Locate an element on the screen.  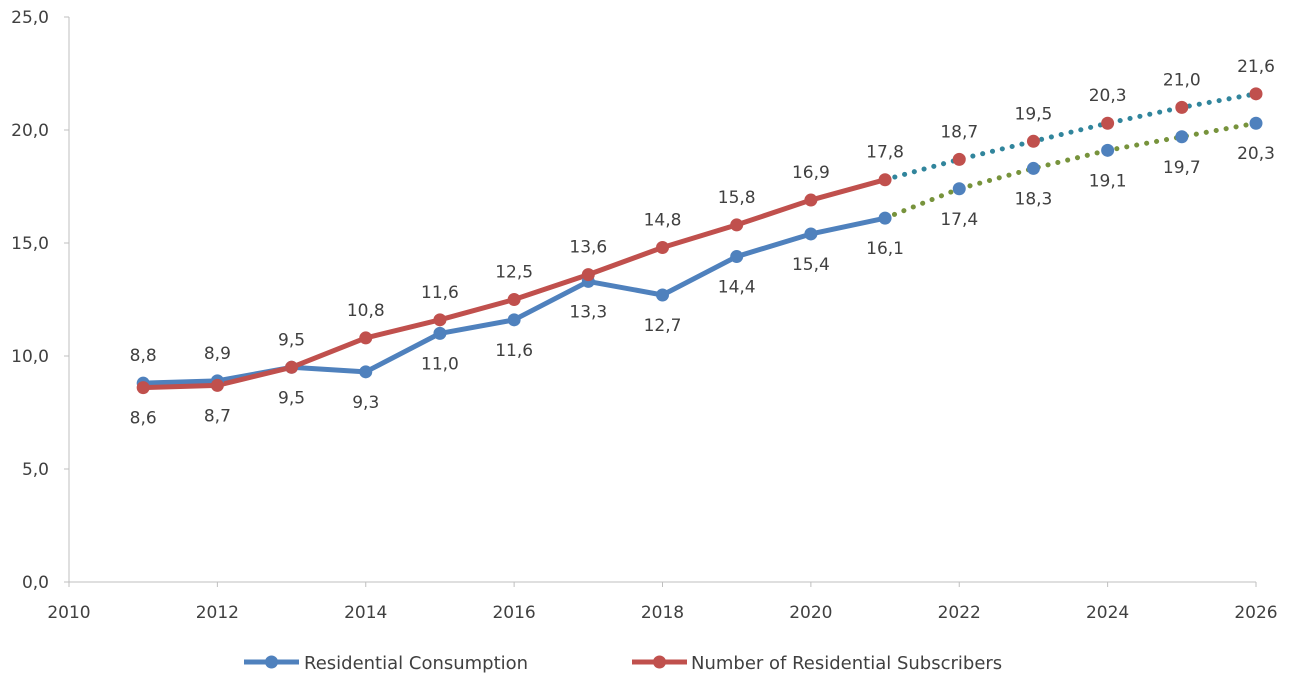
x-tick-label: 2018 is located at coordinates (662, 613).